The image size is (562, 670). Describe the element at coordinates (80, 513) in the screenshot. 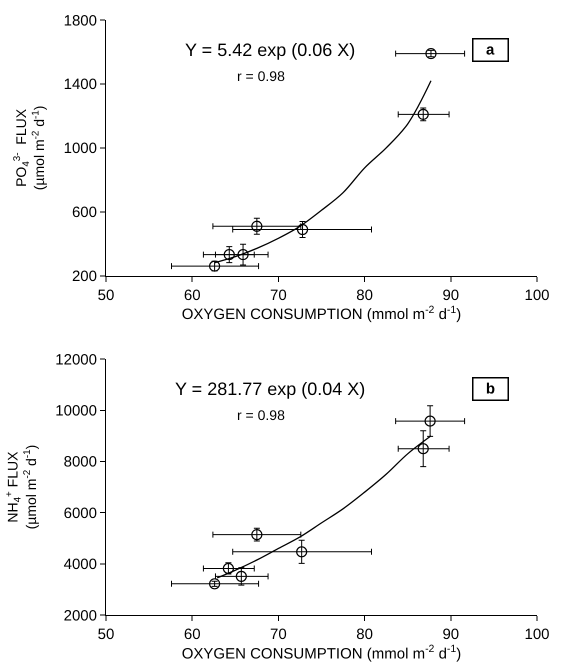

I see `y-tick-label: 6000` at that location.